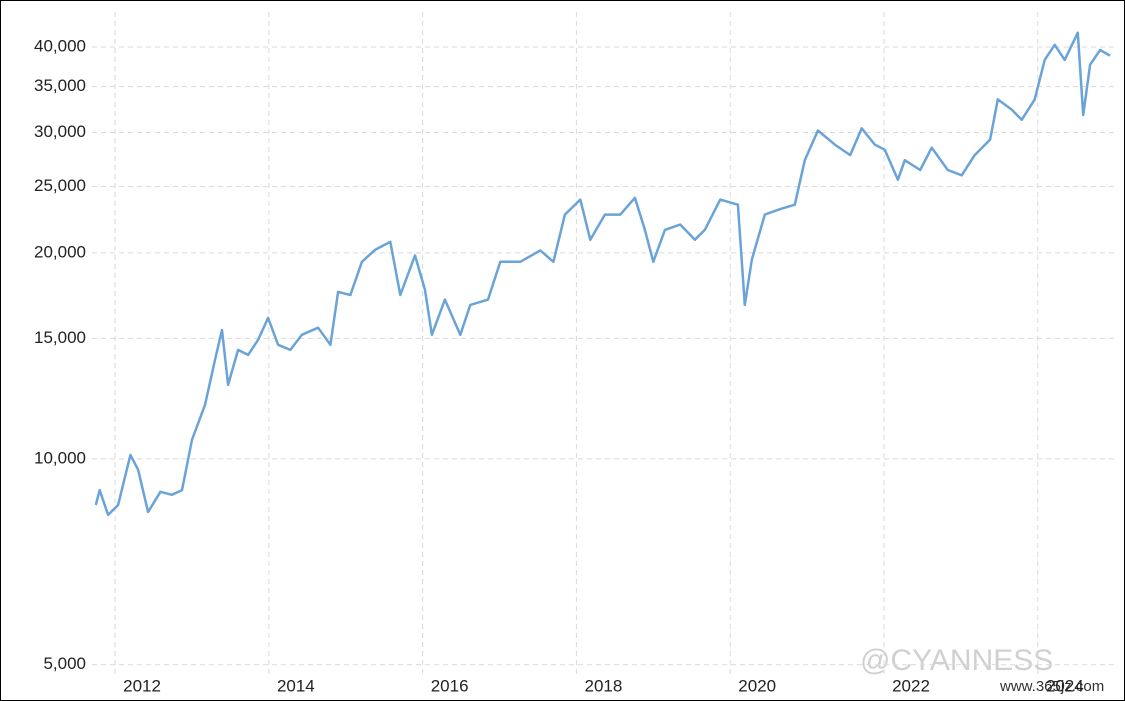  I want to click on y-tick-label: 40,000, so click(60, 45).